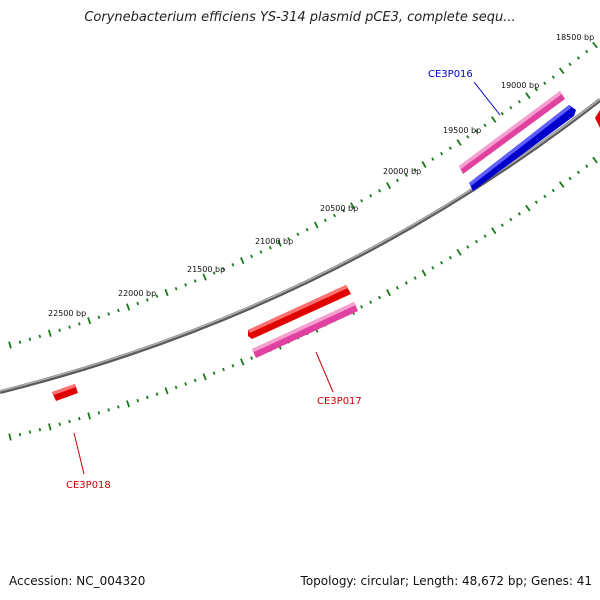 This screenshot has width=600, height=600. What do you see at coordinates (299, 312) in the screenshot?
I see `gene-feature-cE3P017` at bounding box center [299, 312].